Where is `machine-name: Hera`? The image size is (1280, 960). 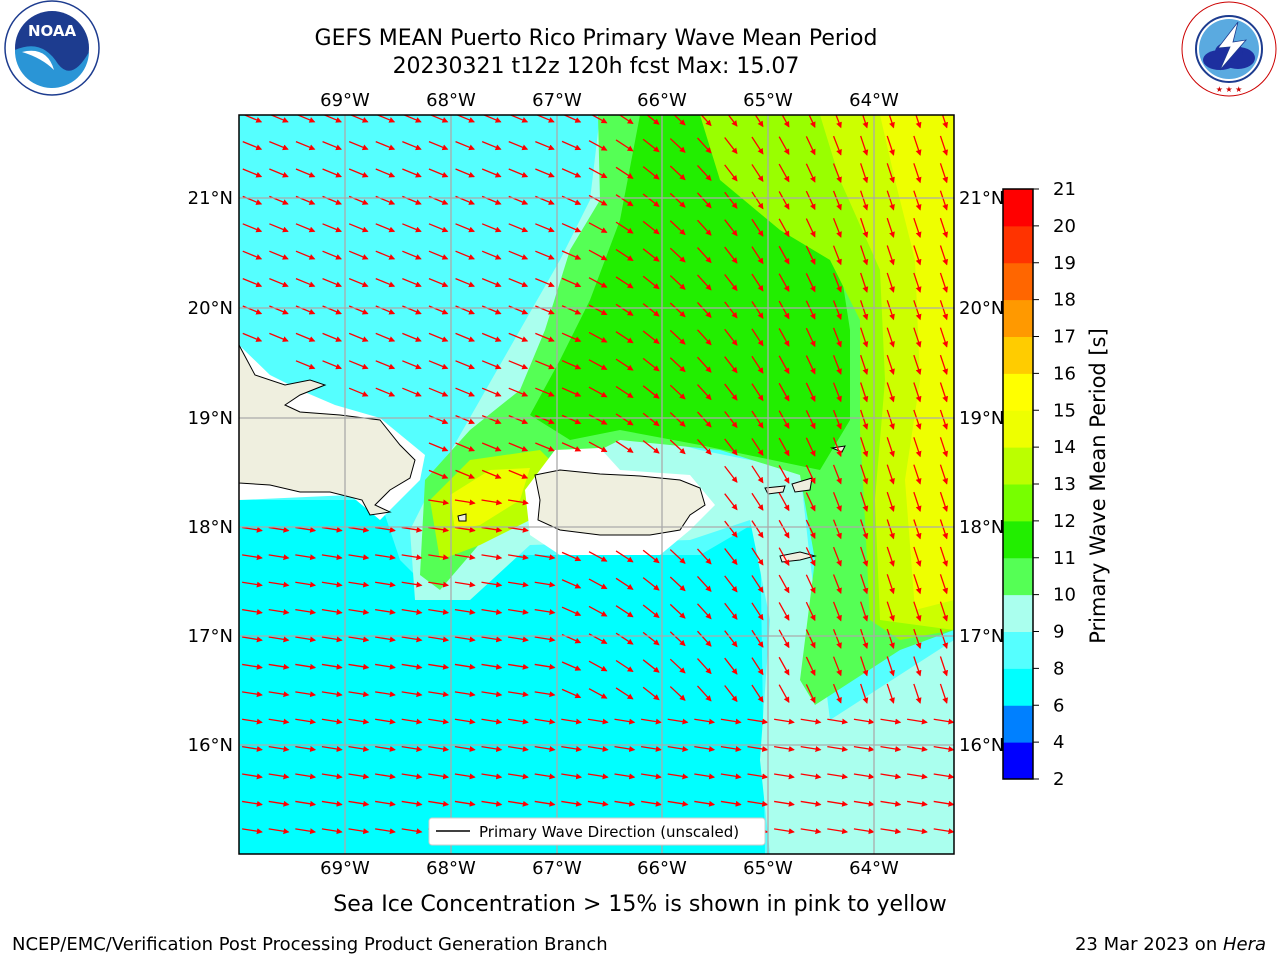
machine-name: Hera is located at coordinates (1244, 944).